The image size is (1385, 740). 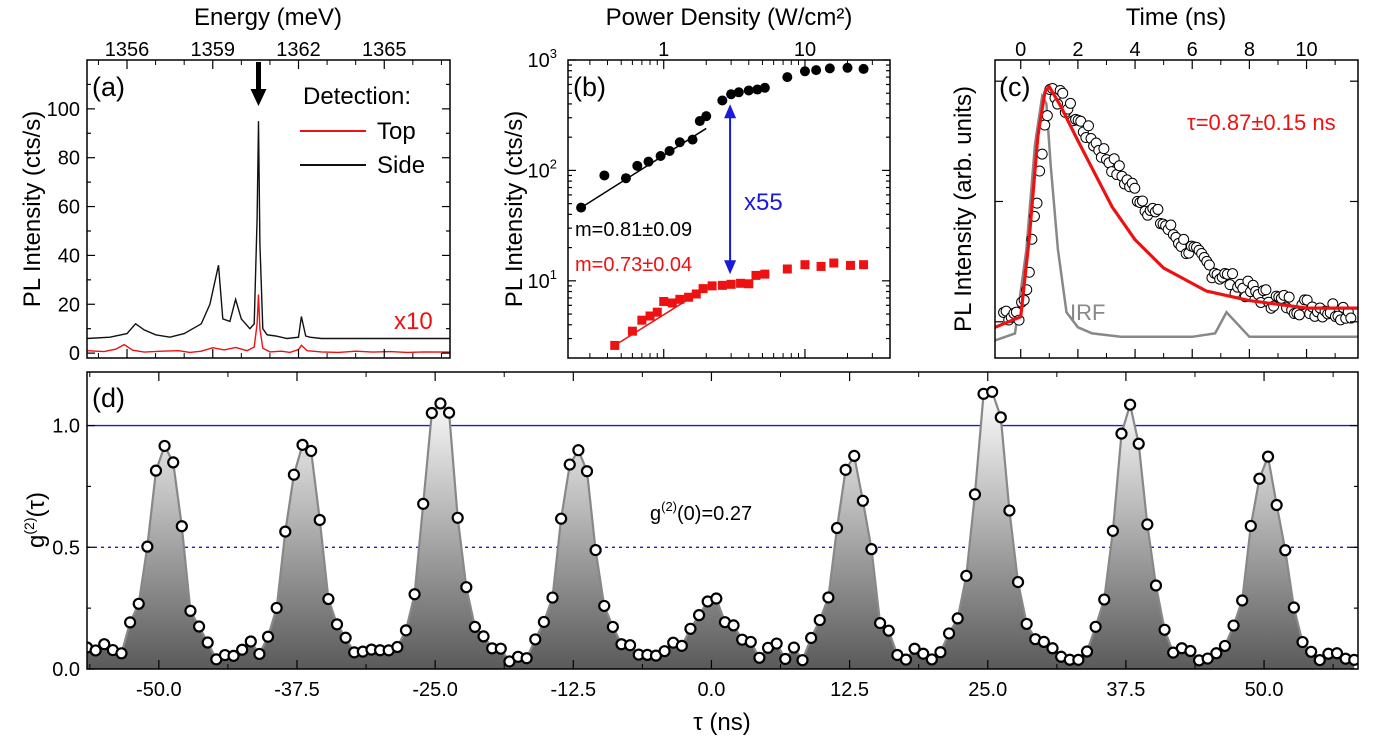 I want to click on panel-c-xtick-label: 8, so click(x=1249, y=50).